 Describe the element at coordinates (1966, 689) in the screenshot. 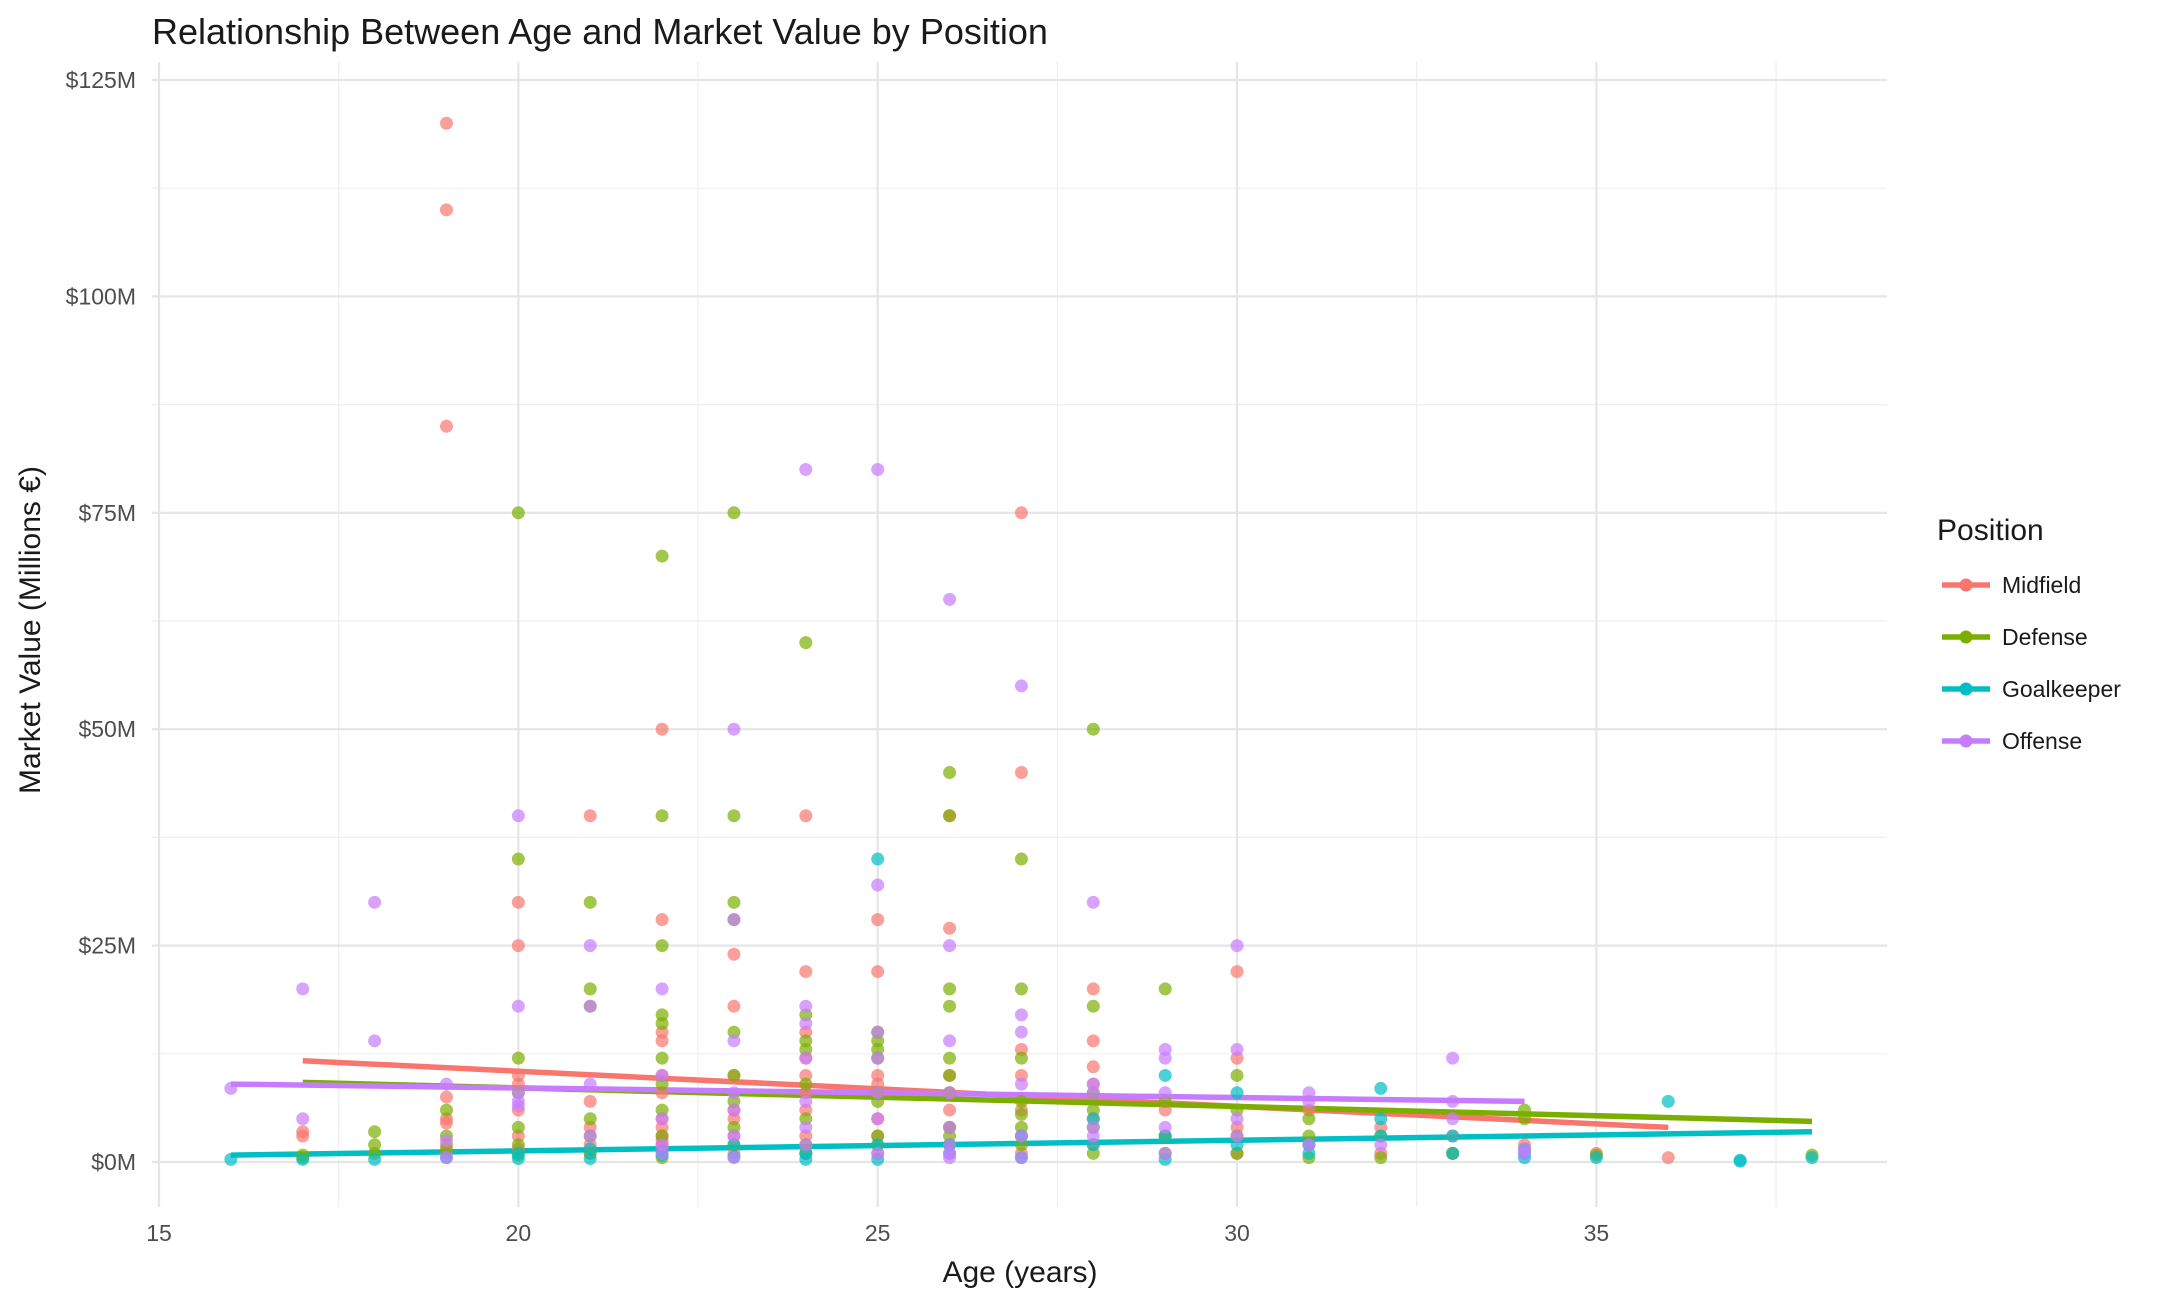

I see `legend-key-point` at that location.